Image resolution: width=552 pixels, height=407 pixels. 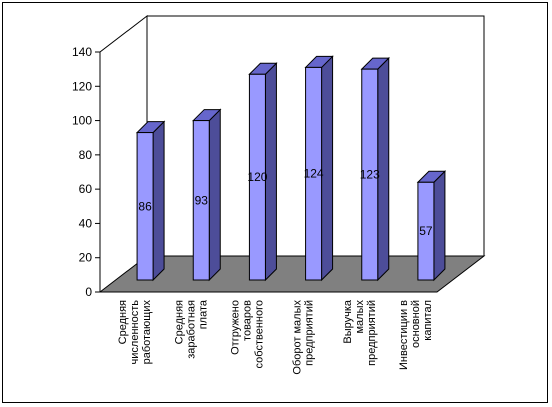 What do you see at coordinates (82, 121) in the screenshot?
I see `y-tick-label: 100` at bounding box center [82, 121].